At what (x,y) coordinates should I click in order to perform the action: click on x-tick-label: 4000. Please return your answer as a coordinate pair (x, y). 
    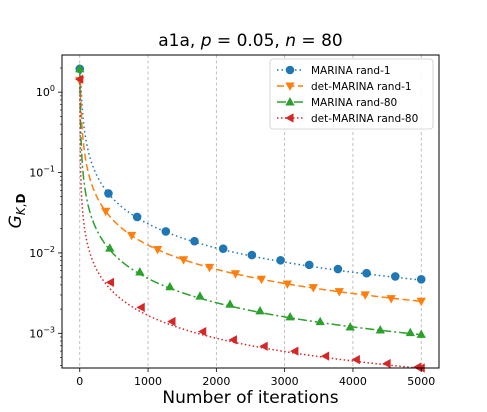
    Looking at the image, I should click on (353, 381).